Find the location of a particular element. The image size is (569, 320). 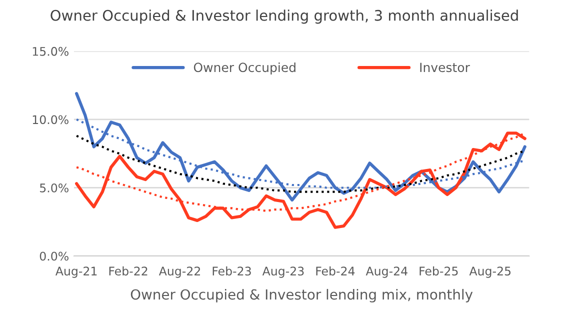

y-tick-label: 0.0% is located at coordinates (54, 256).